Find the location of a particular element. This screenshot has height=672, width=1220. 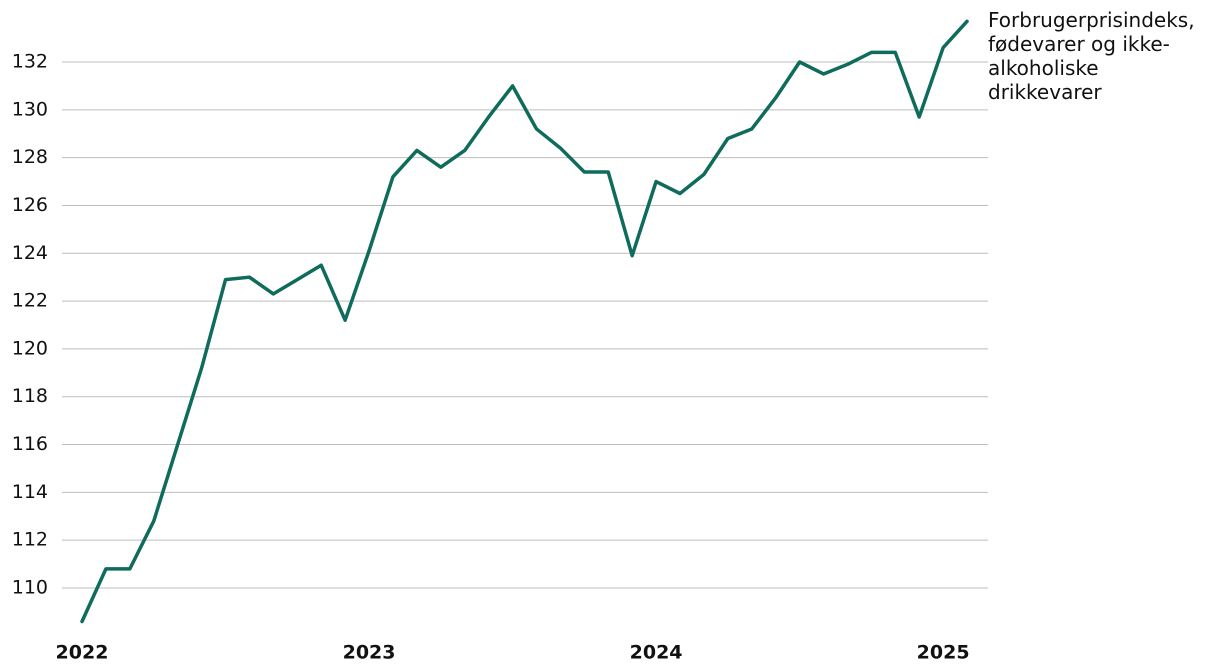

y-tick-label: 120 is located at coordinates (30, 348).